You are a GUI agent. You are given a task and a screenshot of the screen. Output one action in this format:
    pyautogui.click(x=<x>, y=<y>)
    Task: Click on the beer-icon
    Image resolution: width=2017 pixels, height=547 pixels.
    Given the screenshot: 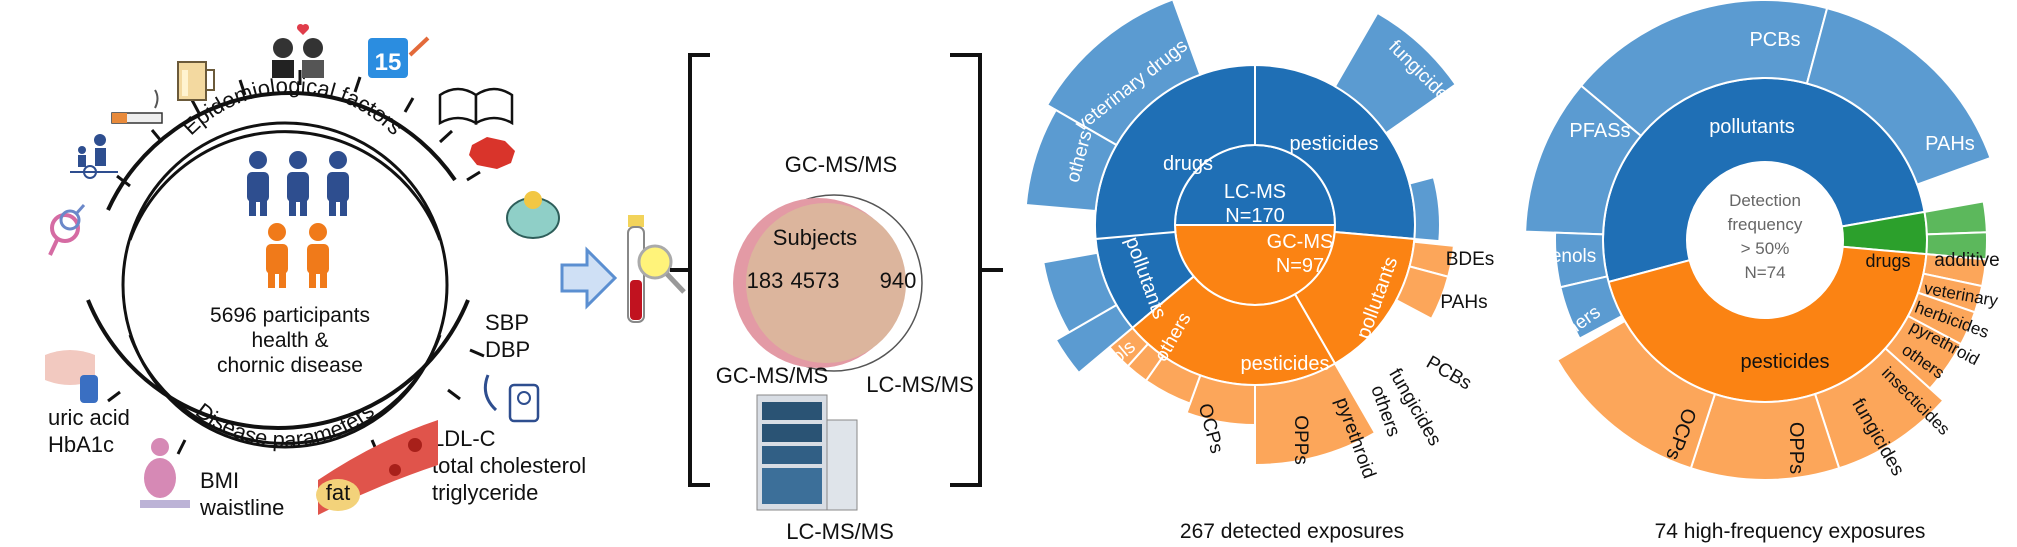 What is the action you would take?
    pyautogui.click(x=196, y=81)
    